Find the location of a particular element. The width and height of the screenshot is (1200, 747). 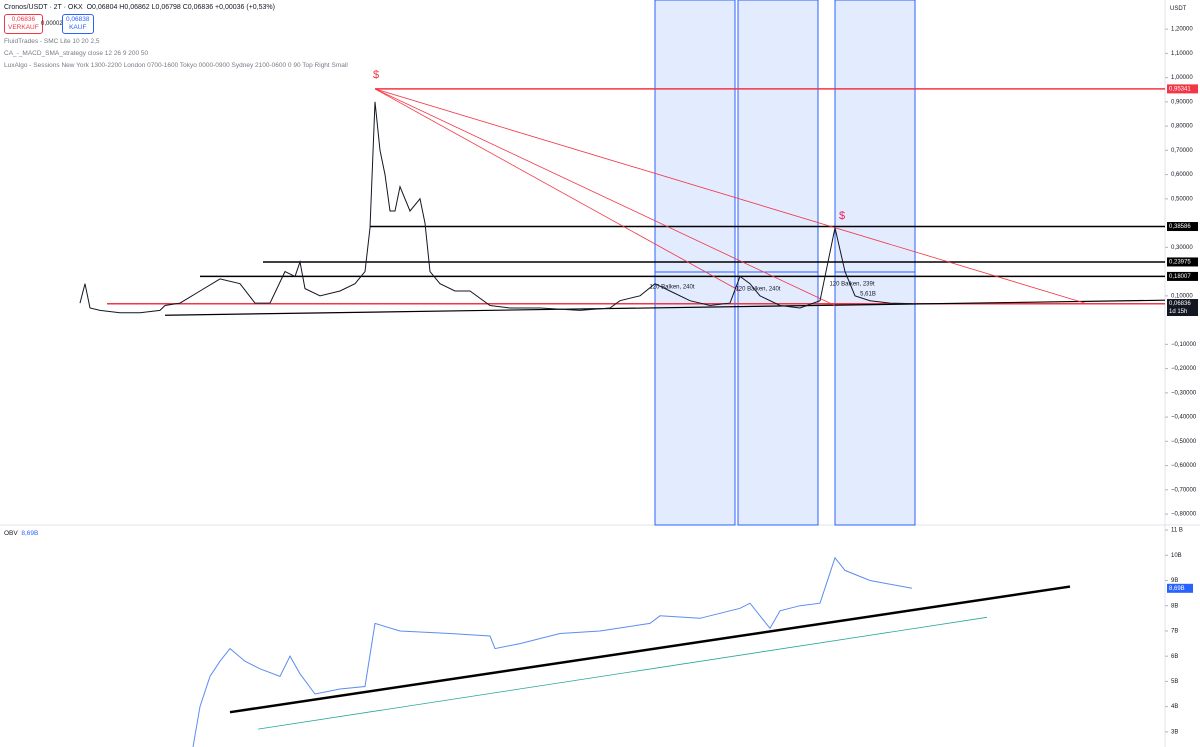

y-tick-label: 4B is located at coordinates (1174, 707).